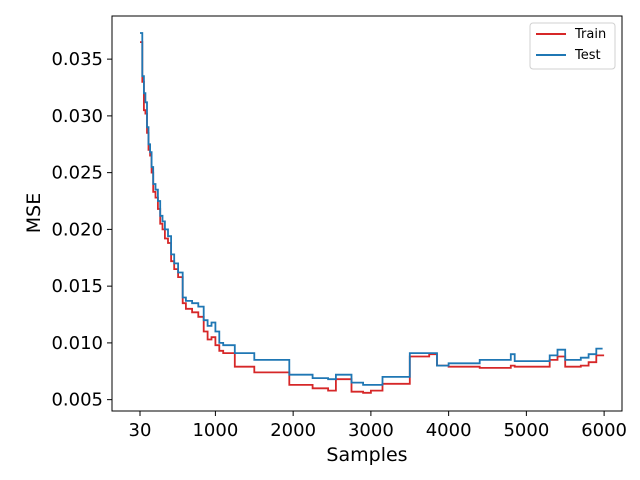 This screenshot has width=640, height=480. What do you see at coordinates (366, 455) in the screenshot?
I see `x-axis-label: Samples` at bounding box center [366, 455].